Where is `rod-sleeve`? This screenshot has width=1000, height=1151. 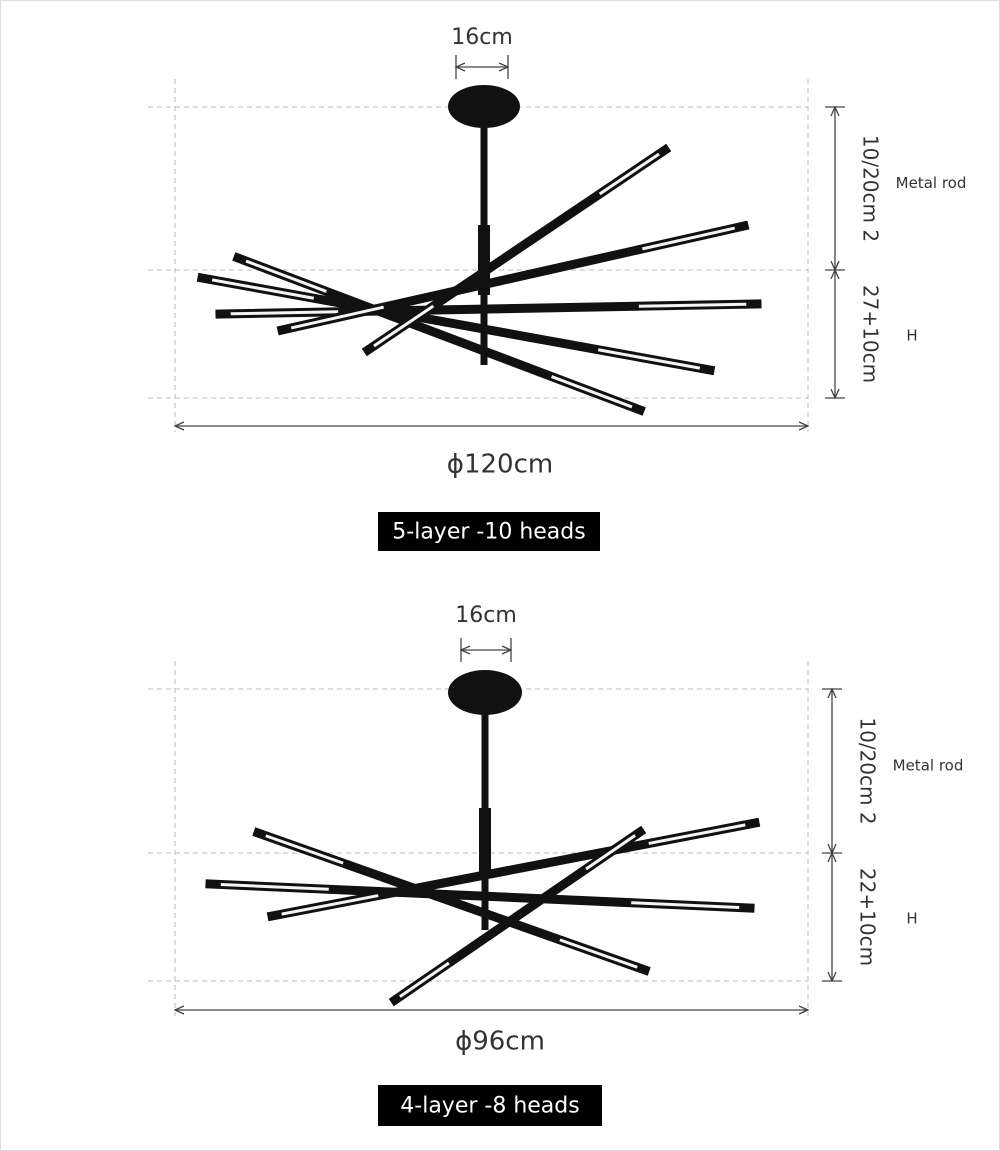 rod-sleeve is located at coordinates (485, 843).